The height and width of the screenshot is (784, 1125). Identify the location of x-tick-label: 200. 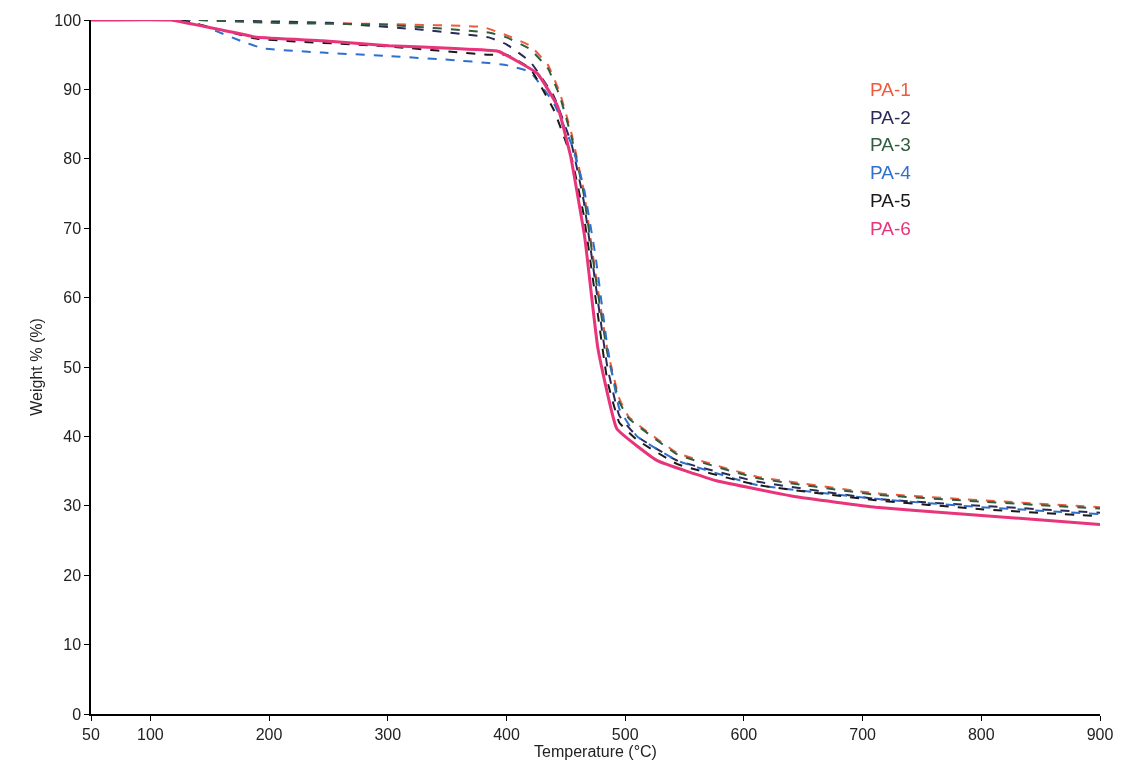
(269, 734).